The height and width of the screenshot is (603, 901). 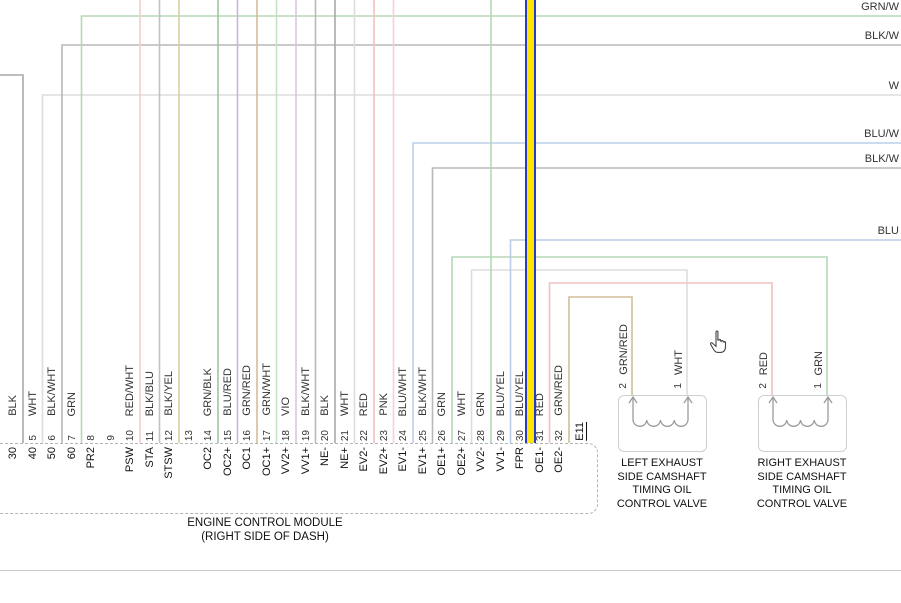 I want to click on pin-number: 19, so click(x=306, y=435).